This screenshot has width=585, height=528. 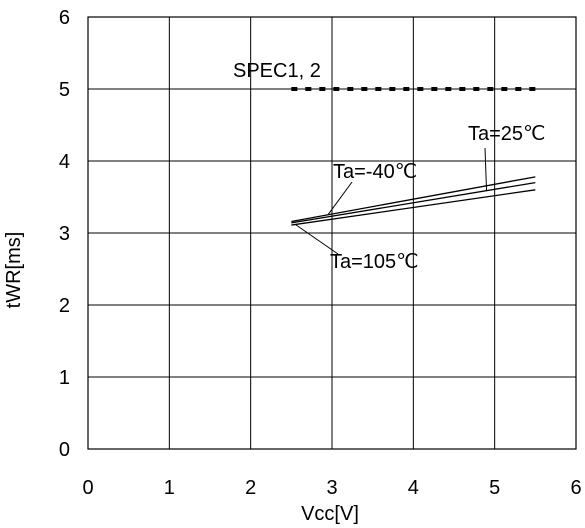 What do you see at coordinates (413, 488) in the screenshot?
I see `x-tick-label-4: 4` at bounding box center [413, 488].